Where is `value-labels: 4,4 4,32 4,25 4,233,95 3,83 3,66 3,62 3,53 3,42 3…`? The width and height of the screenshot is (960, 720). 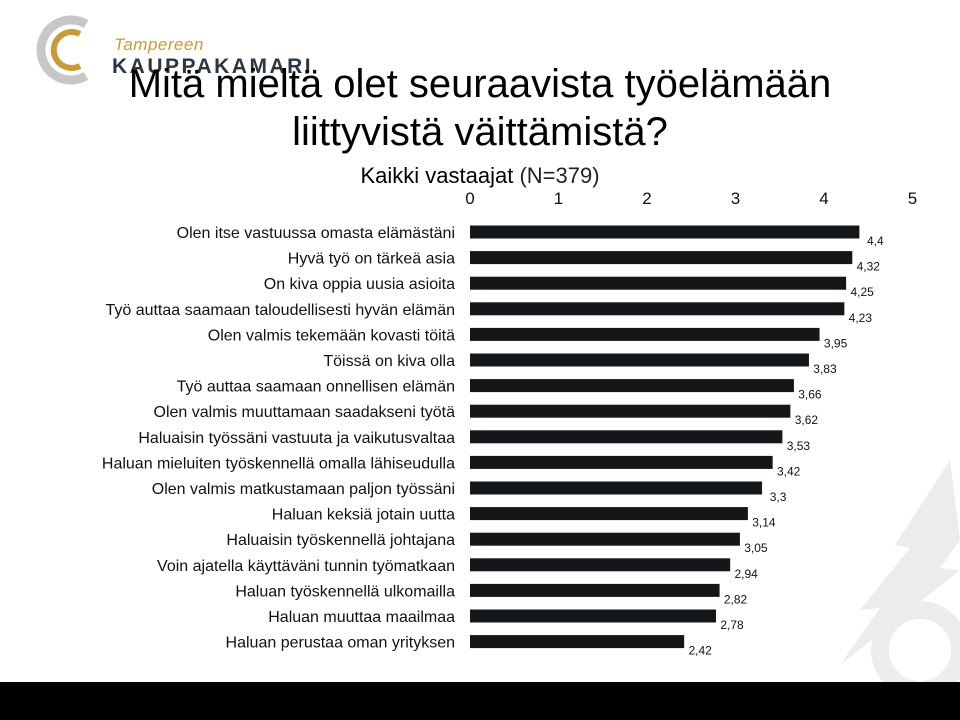
value-labels: 4,4 4,32 4,25 4,233,95 3,83 3,66 3,62 3,53 3,42 3… is located at coordinates (786, 446).